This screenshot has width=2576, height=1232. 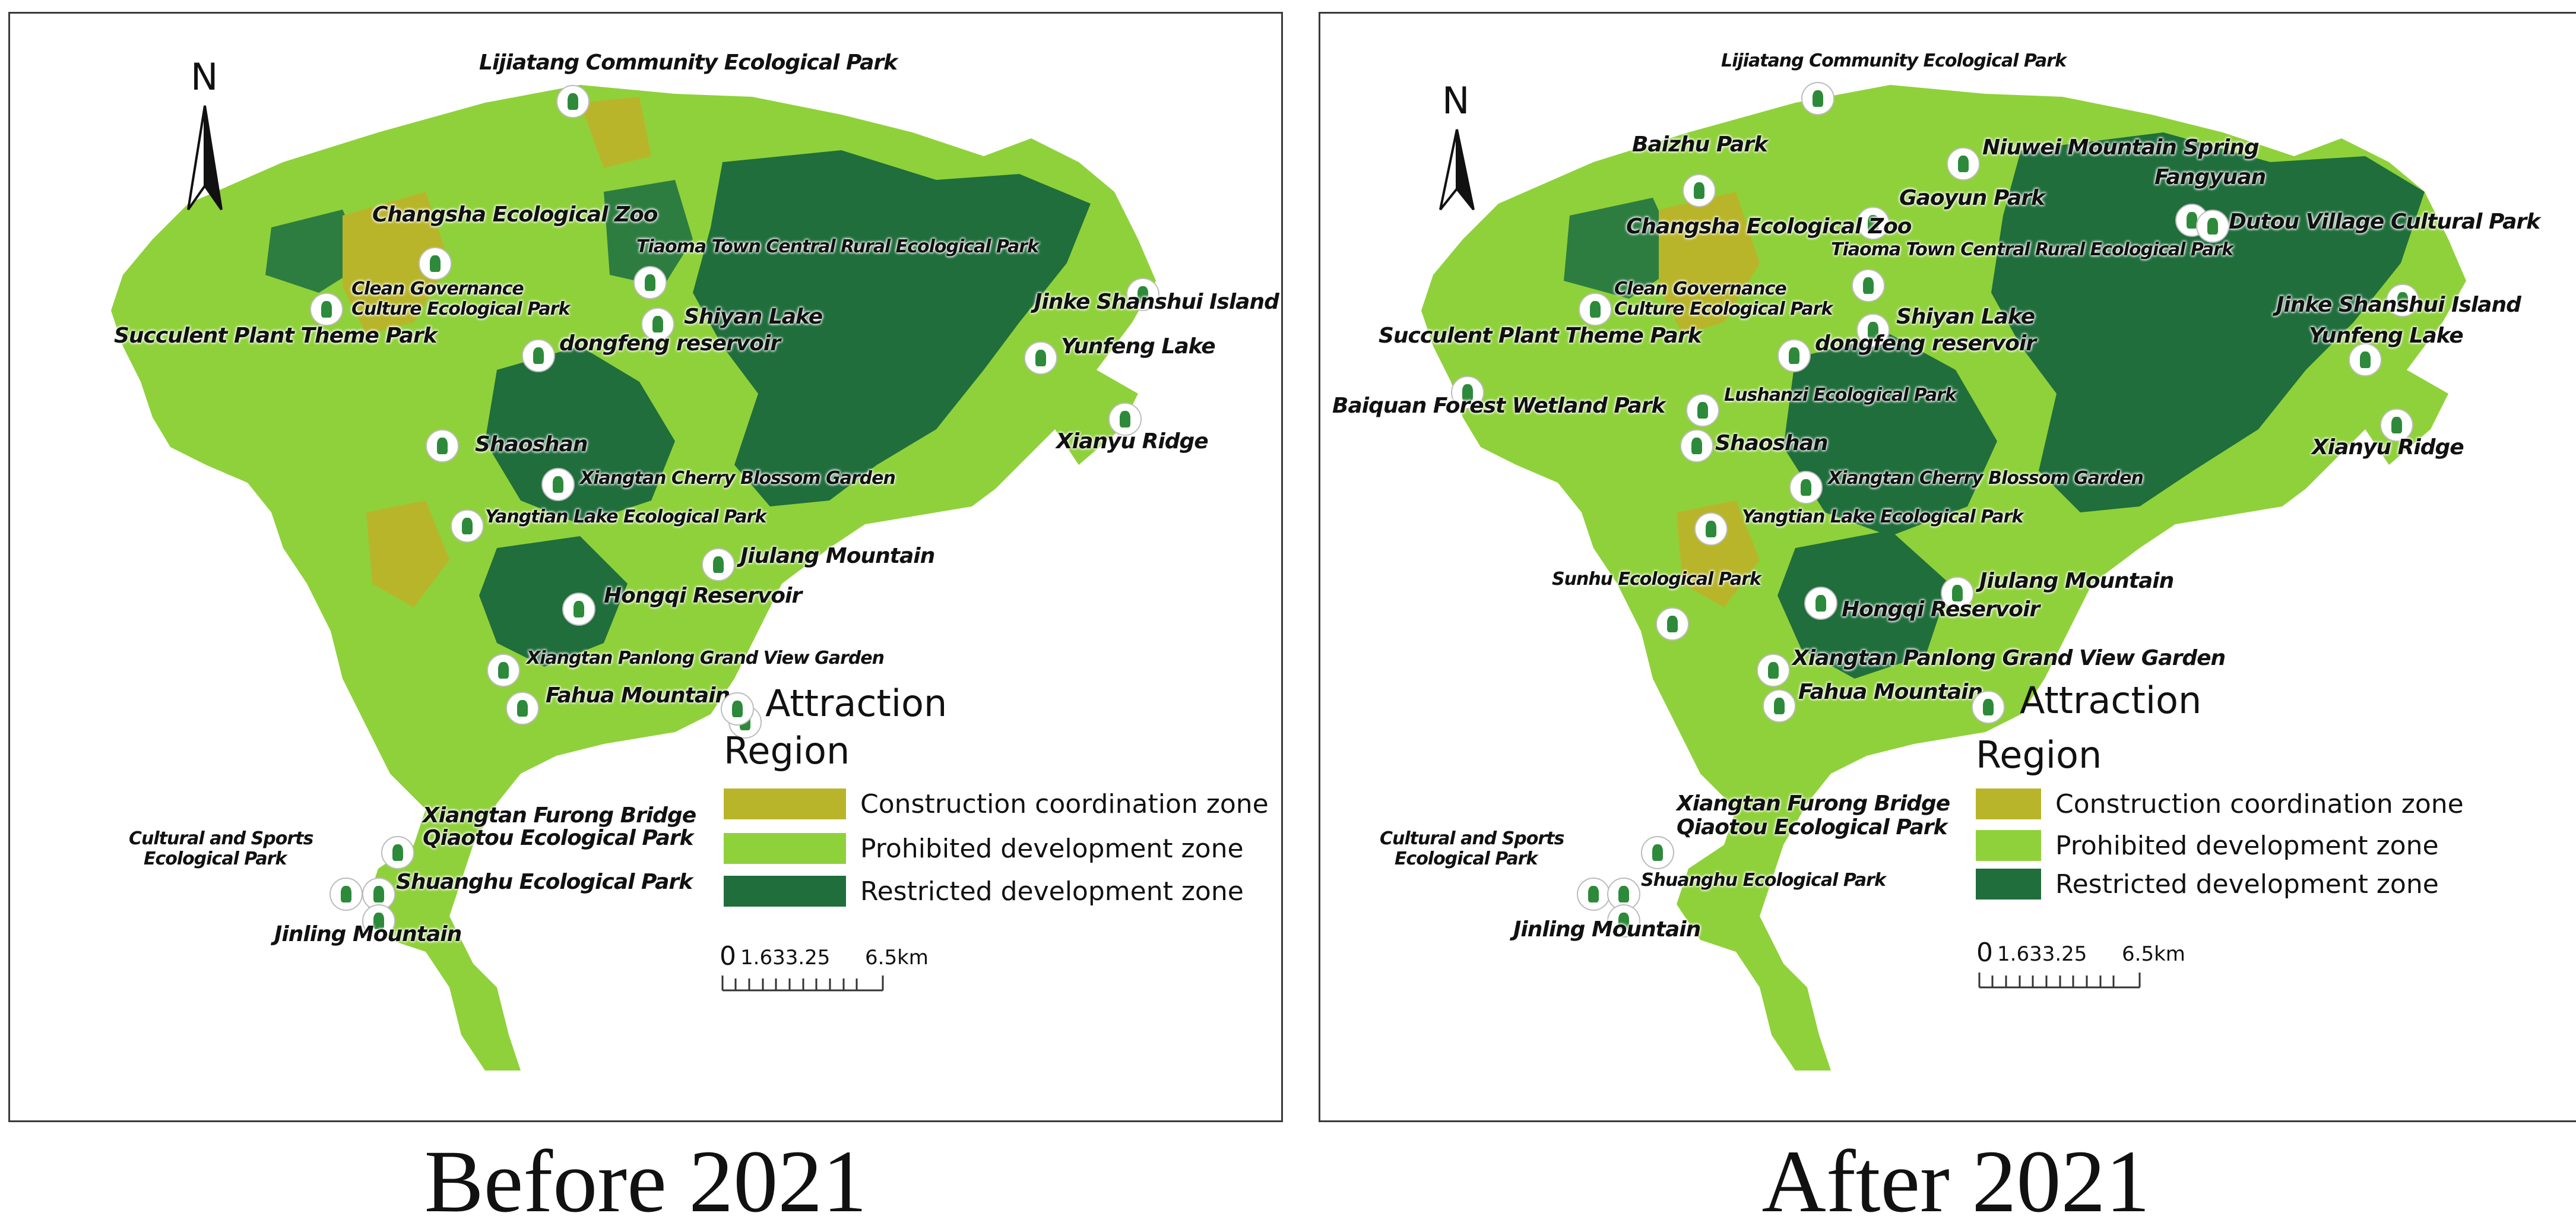 What do you see at coordinates (787, 750) in the screenshot?
I see `legend-region: Region` at bounding box center [787, 750].